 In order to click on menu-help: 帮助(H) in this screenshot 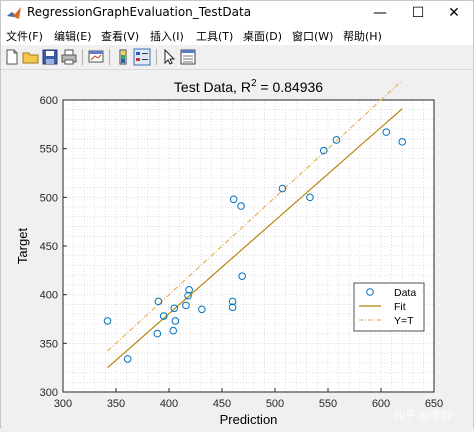, I will do `click(362, 36)`.